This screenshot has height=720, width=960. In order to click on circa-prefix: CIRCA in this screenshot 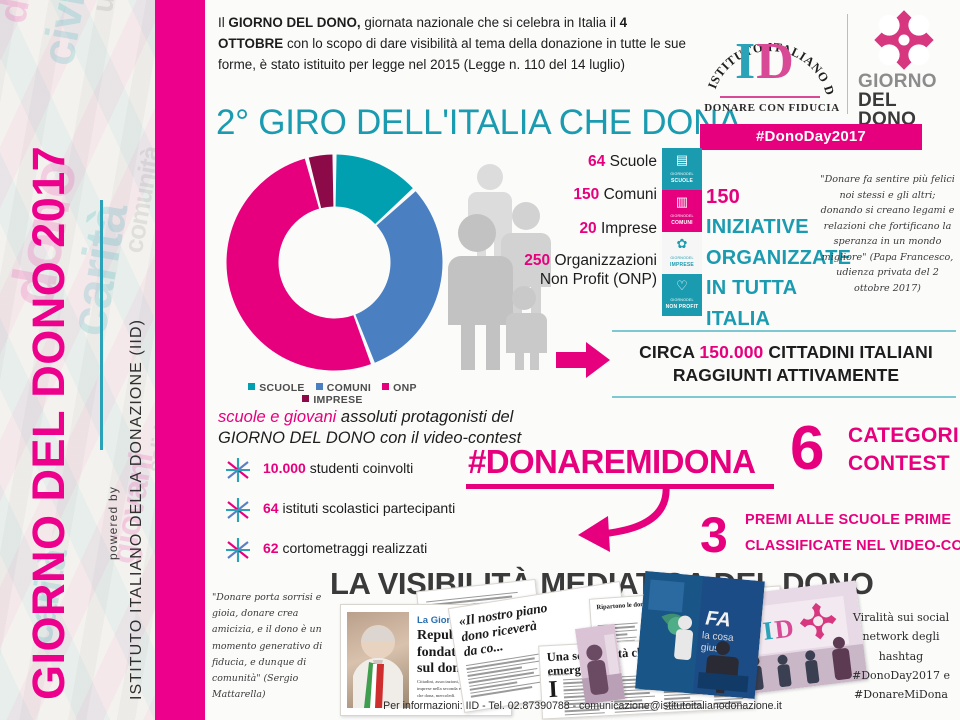, I will do `click(669, 352)`.